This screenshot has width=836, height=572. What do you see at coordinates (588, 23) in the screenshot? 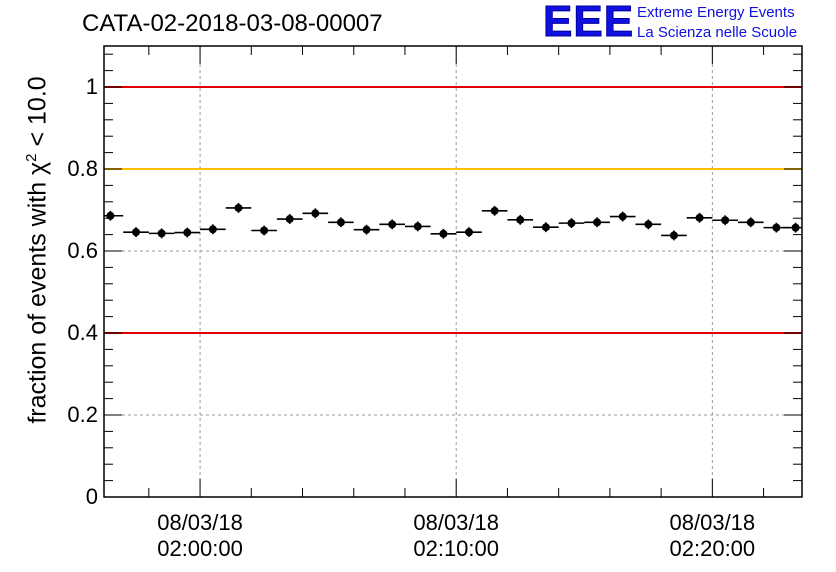
I see `eee-logo-mark: EEE` at bounding box center [588, 23].